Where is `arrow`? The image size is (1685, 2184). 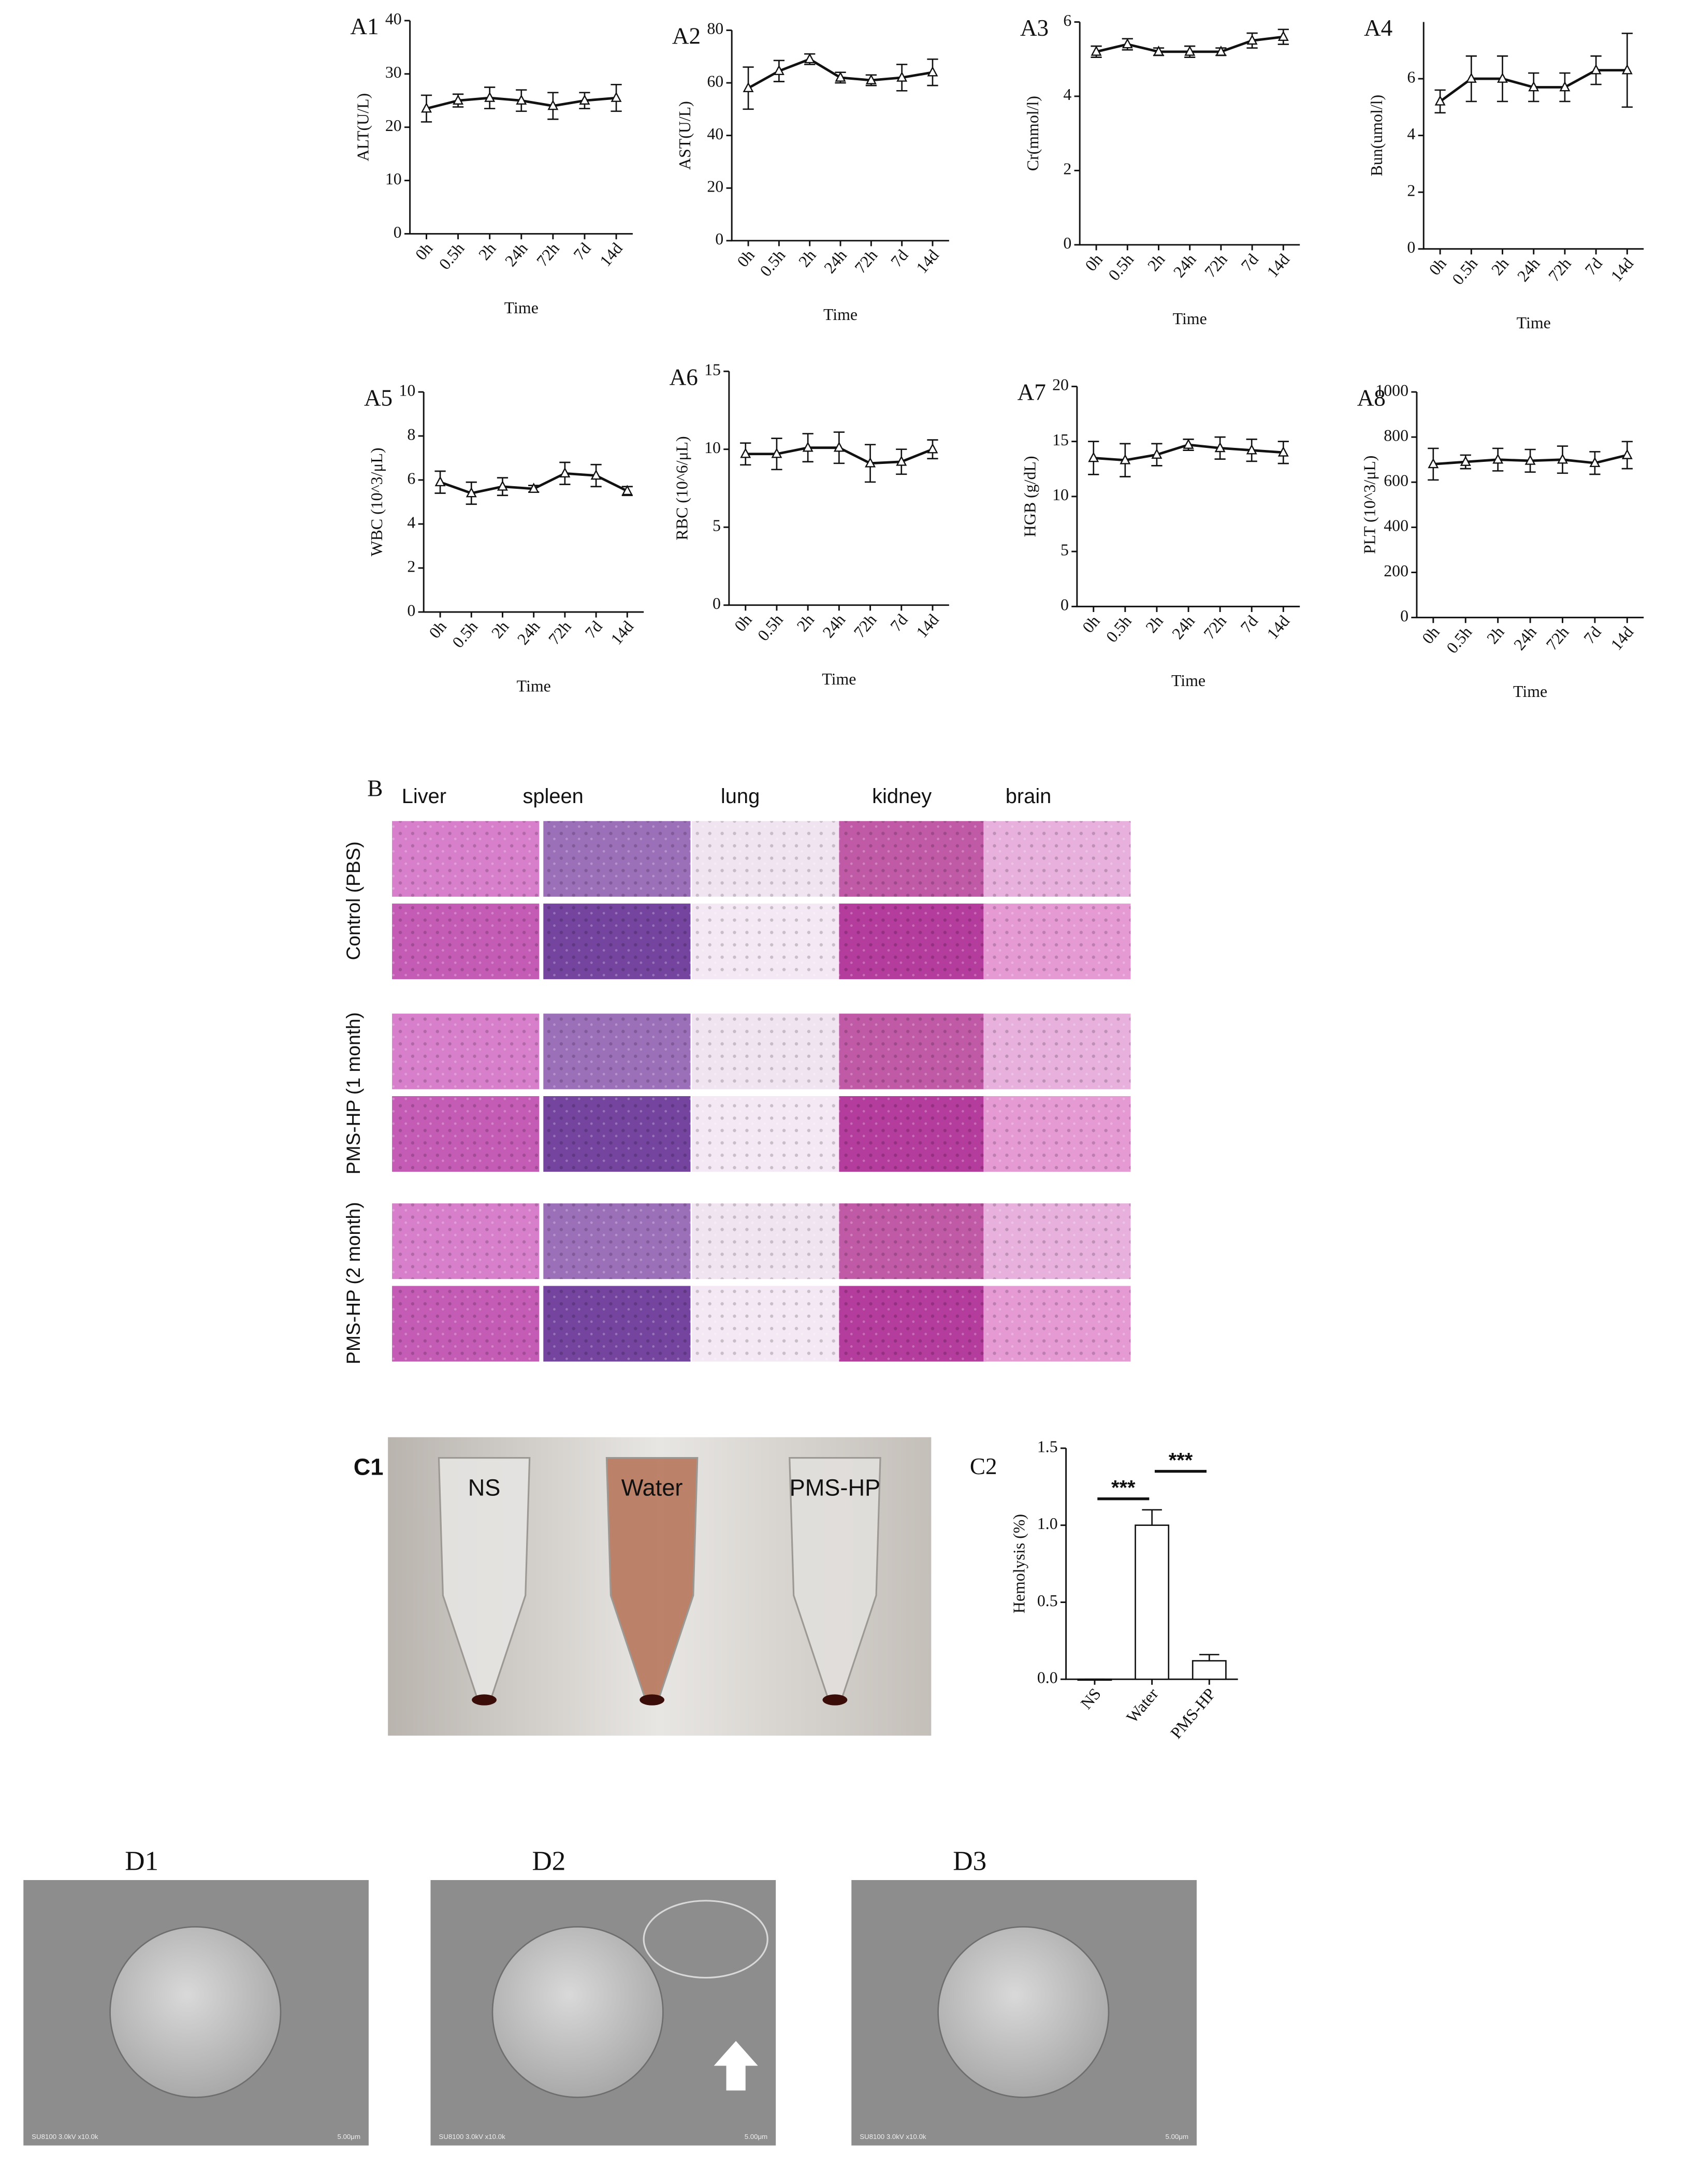
arrow is located at coordinates (736, 2066).